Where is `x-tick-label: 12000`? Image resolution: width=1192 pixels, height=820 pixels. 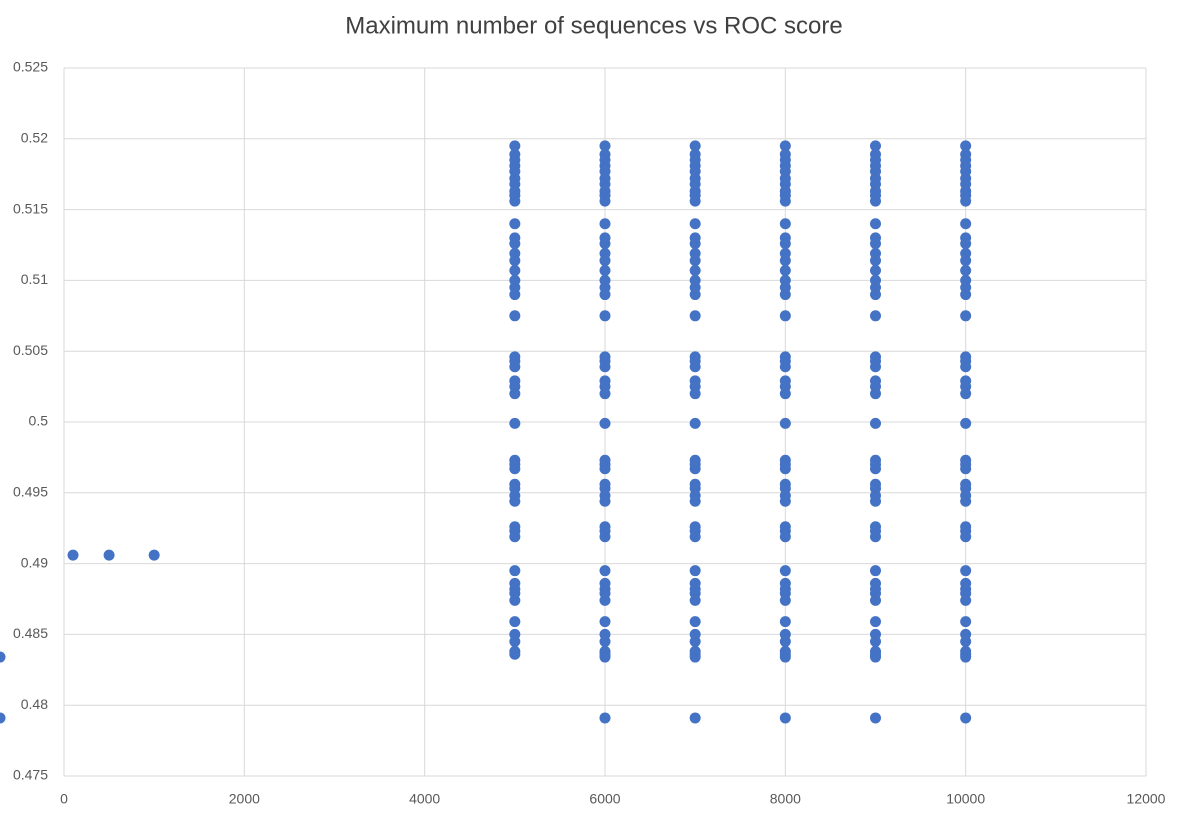 x-tick-label: 12000 is located at coordinates (1146, 799).